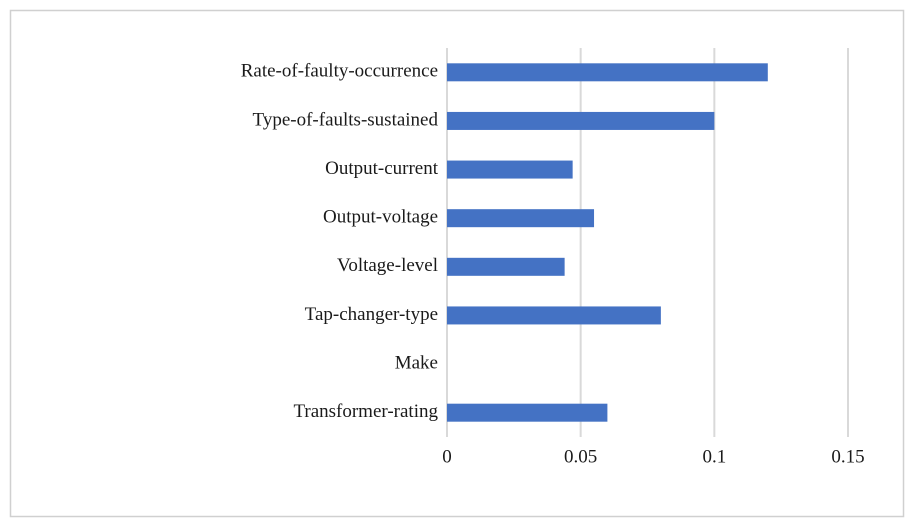 The width and height of the screenshot is (914, 527). Describe the element at coordinates (339, 71) in the screenshot. I see `y-tick-label: Rate-of-faulty-occurrence` at that location.